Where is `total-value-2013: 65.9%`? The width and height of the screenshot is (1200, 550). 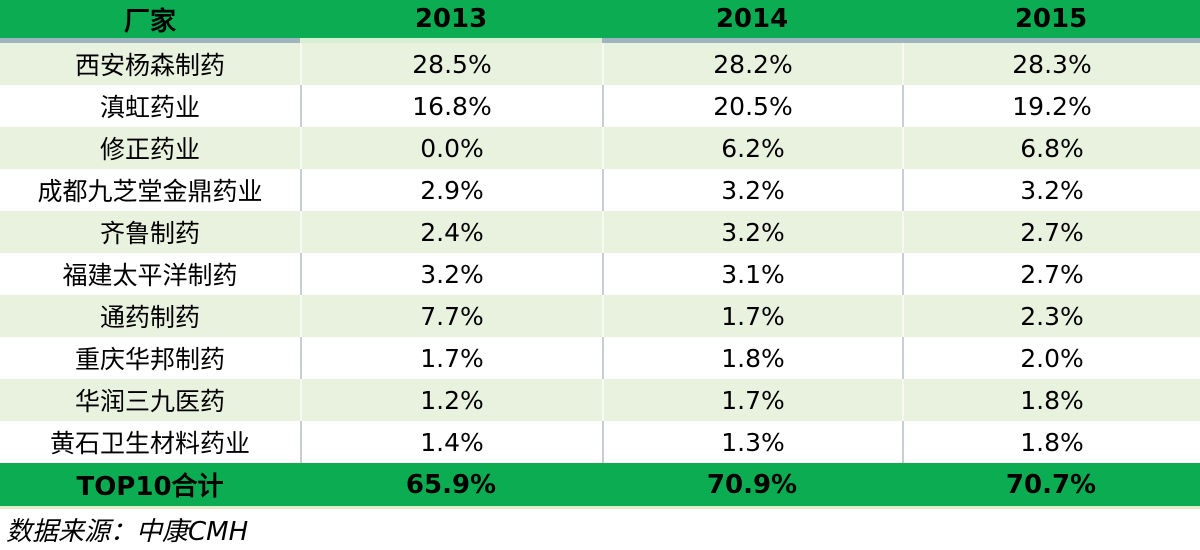 total-value-2013: 65.9% is located at coordinates (451, 484).